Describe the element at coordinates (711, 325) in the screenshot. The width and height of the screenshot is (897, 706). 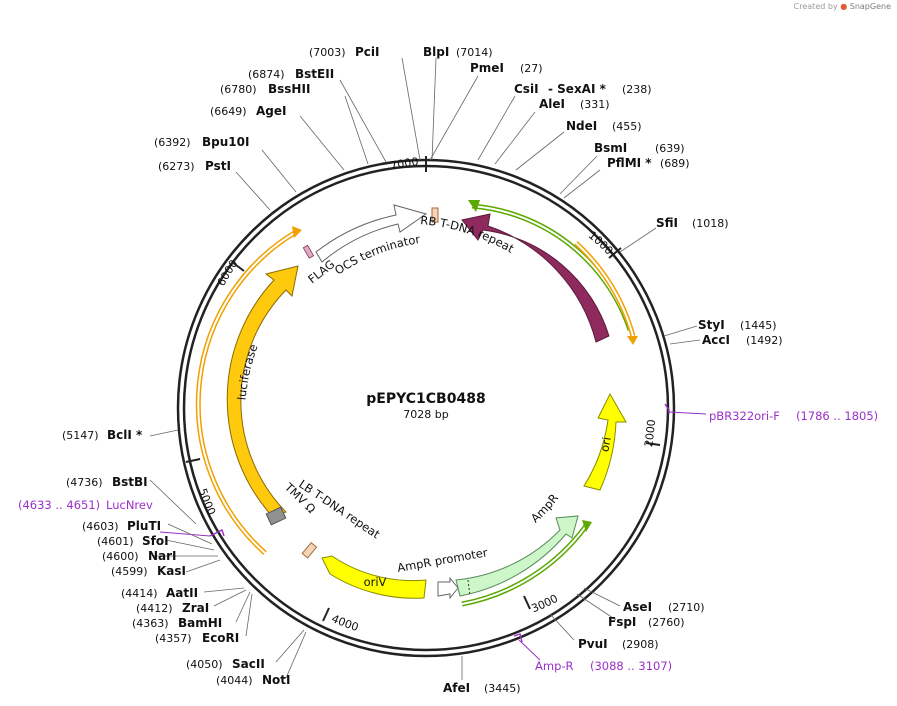
I see `svg-text: StyI` at that location.